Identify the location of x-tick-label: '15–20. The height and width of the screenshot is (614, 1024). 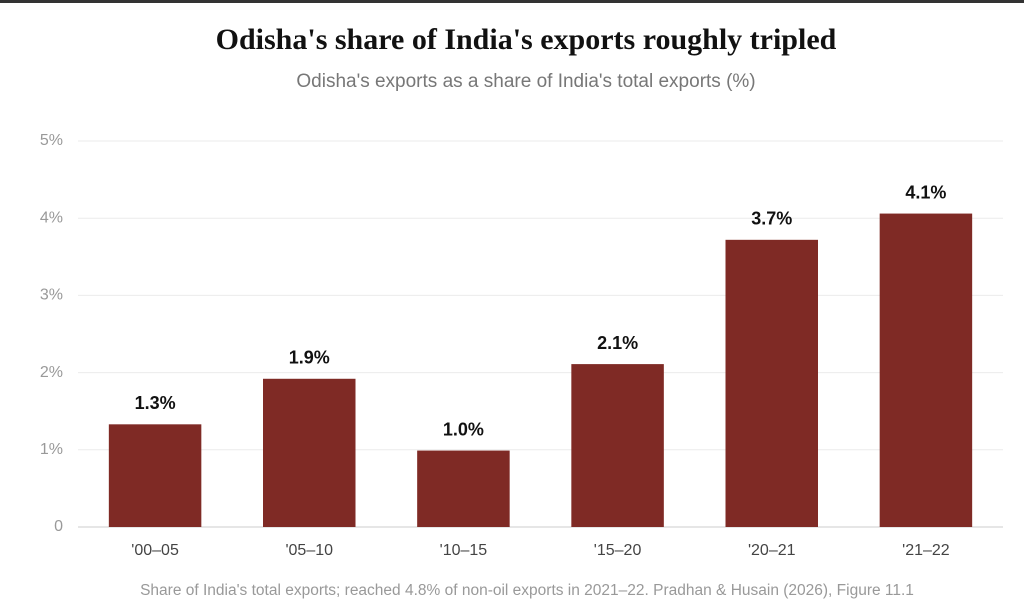
(618, 550).